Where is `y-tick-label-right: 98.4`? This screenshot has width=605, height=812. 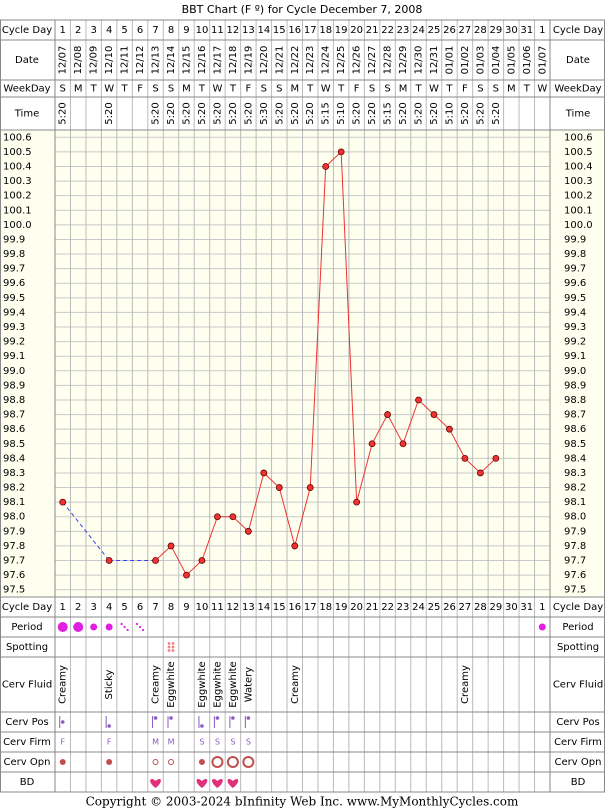
y-tick-label-right: 98.4 is located at coordinates (575, 458).